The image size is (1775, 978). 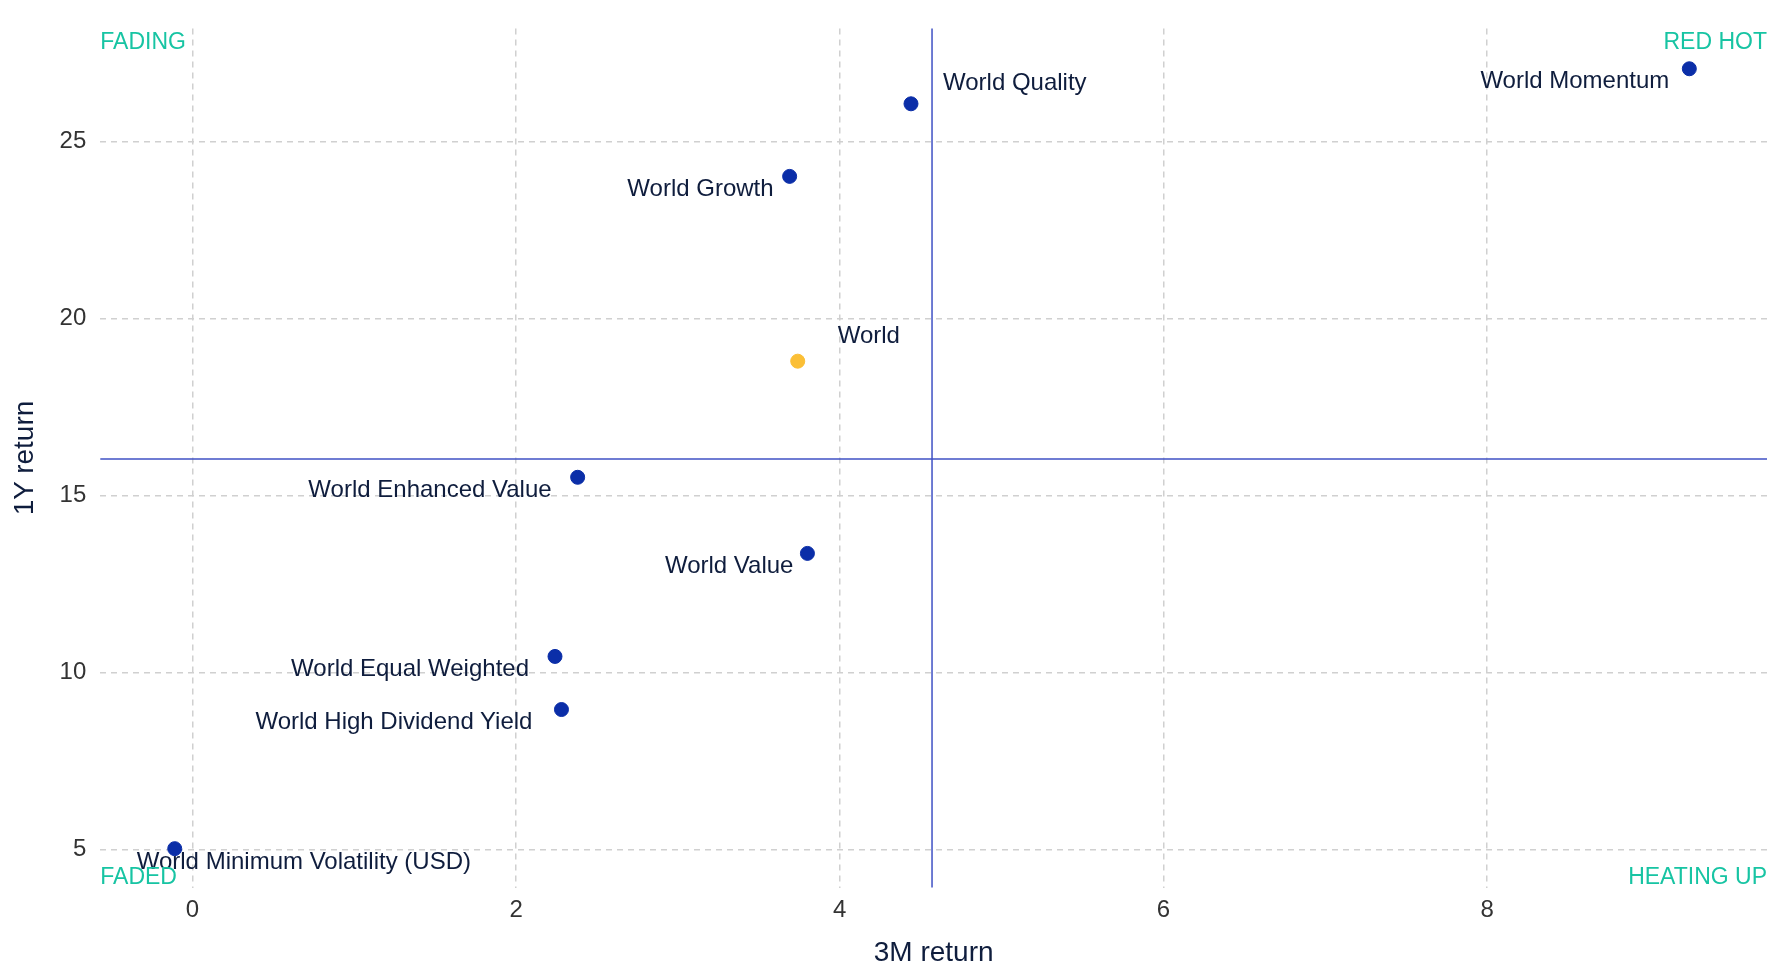 I want to click on x-tick-label: 4, so click(x=840, y=908).